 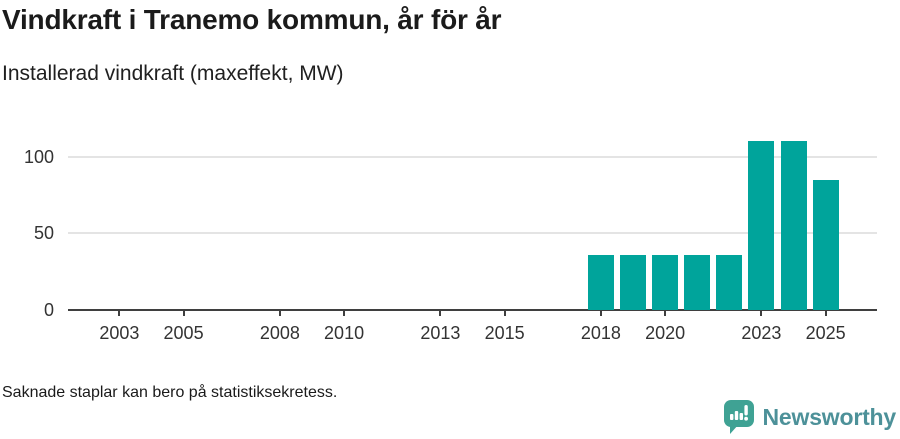 I want to click on bar-2023, so click(x=761, y=225).